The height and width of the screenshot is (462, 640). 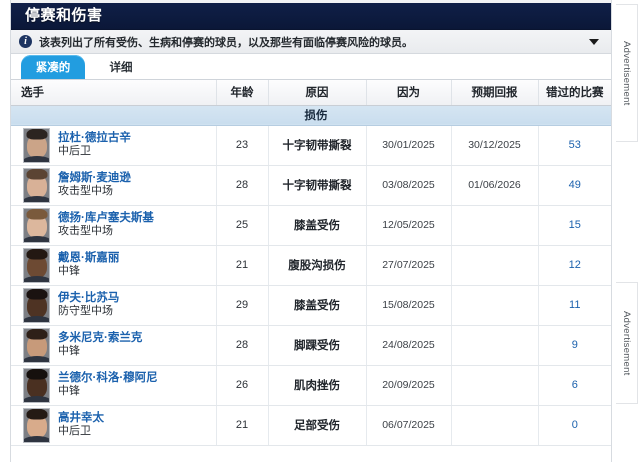 I want to click on player-name-link: 拉杜·德拉古辛, so click(x=94, y=137).